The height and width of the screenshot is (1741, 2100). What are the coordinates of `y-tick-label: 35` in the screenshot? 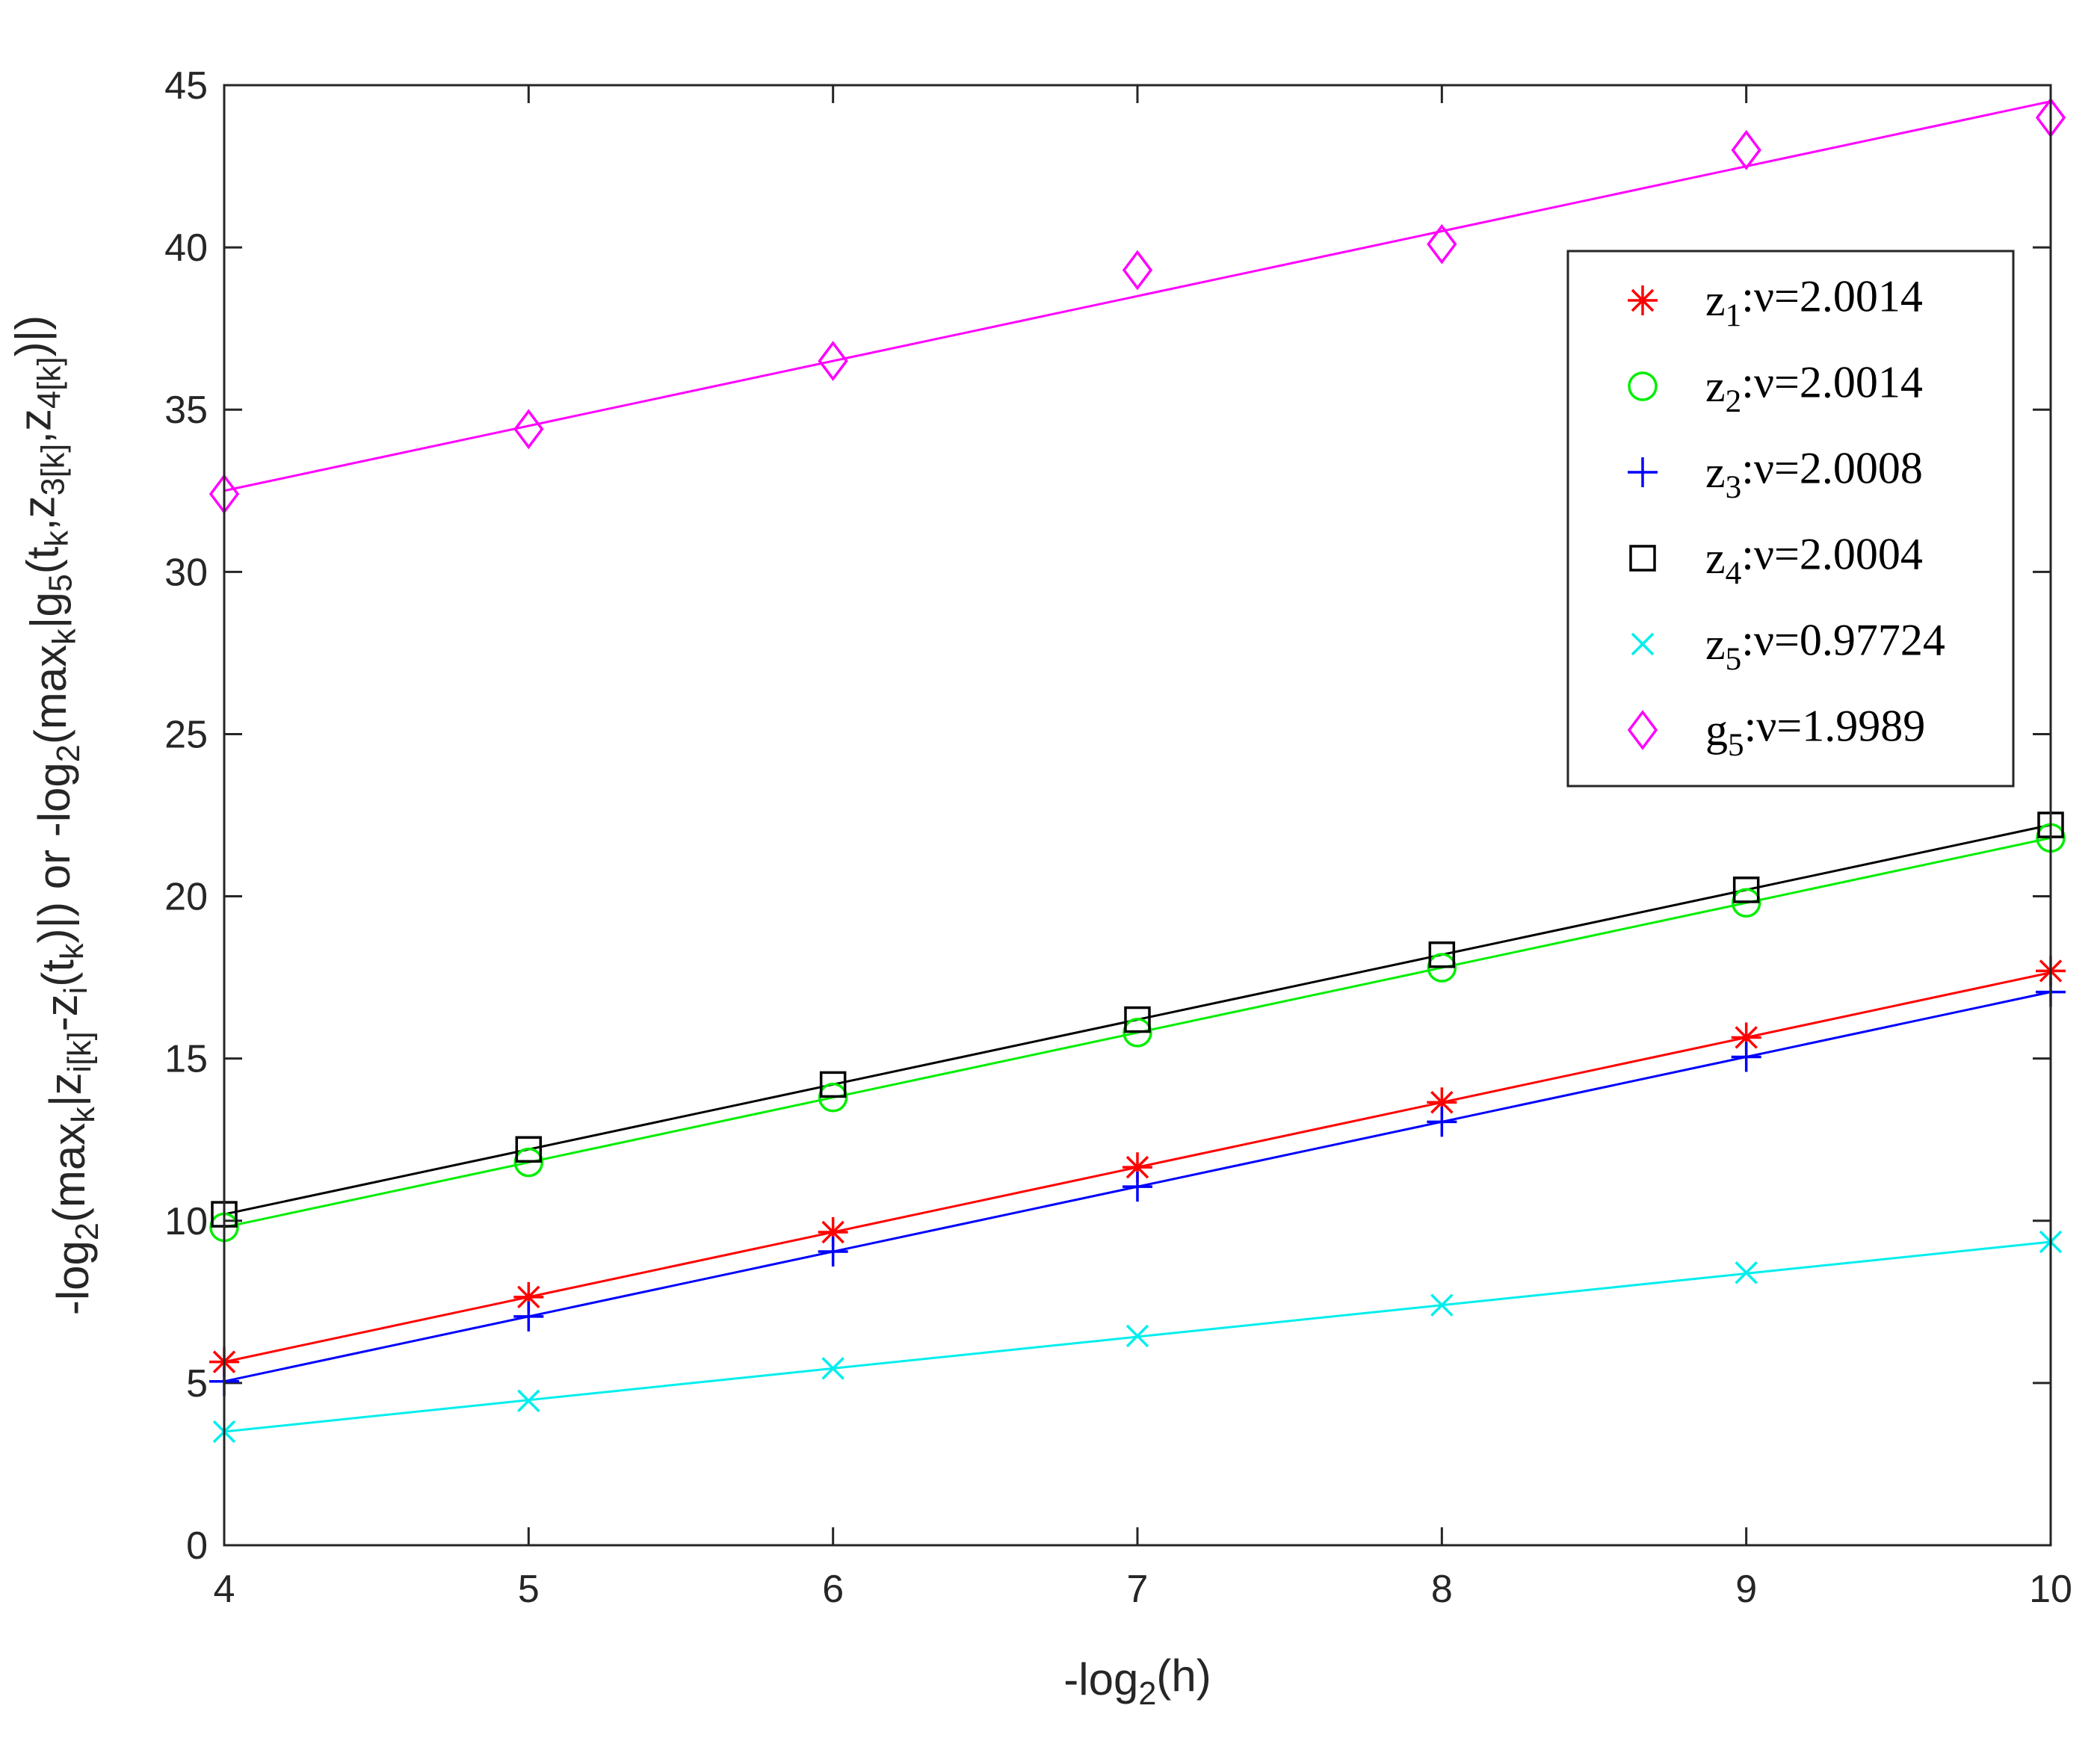 It's located at (186, 410).